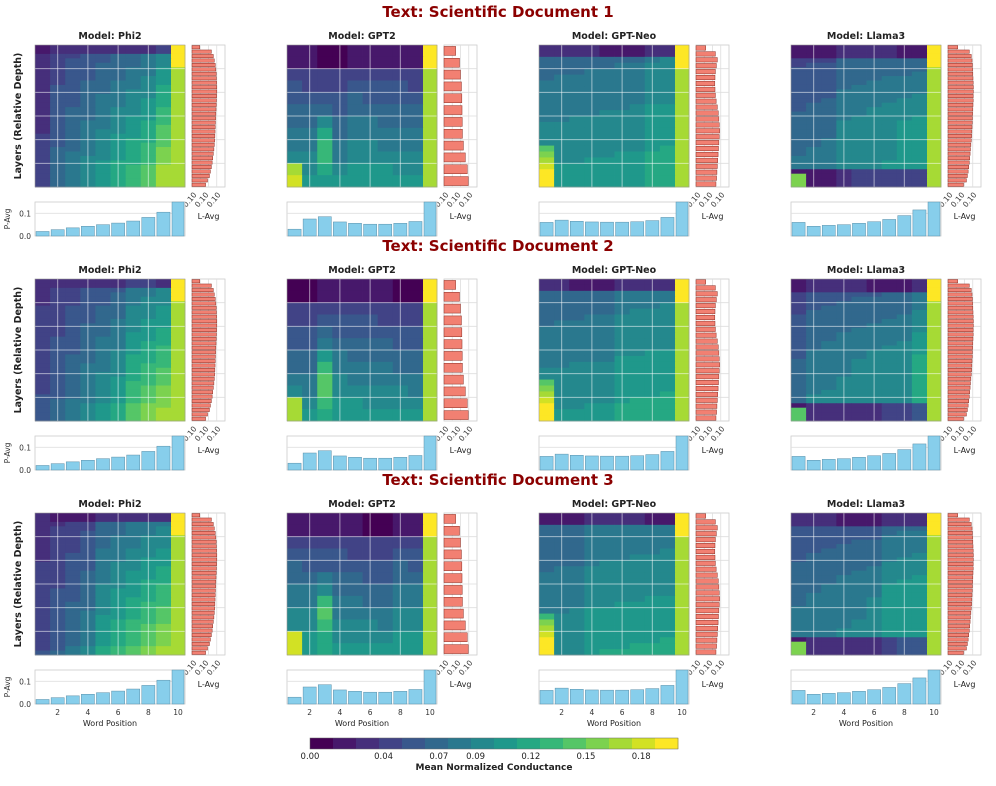 This screenshot has width=996, height=786. What do you see at coordinates (575, 743) in the screenshot?
I see `colorbar-segment` at bounding box center [575, 743].